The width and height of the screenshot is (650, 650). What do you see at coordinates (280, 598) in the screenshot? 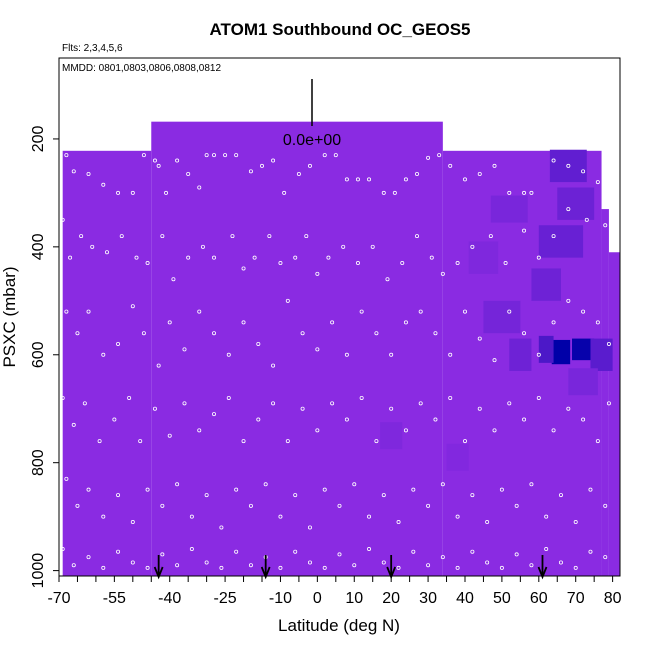
I see `x-tick-label: -10` at bounding box center [280, 598].